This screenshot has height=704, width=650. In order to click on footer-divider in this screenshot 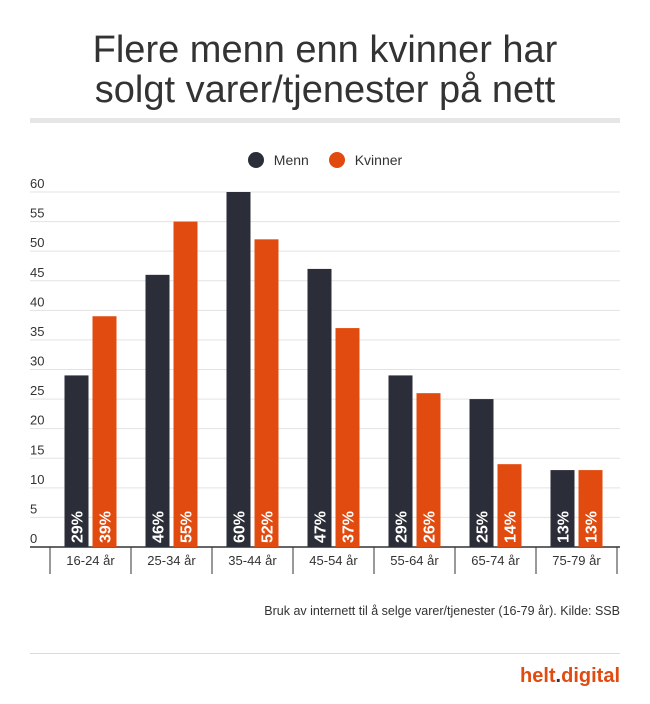, I will do `click(325, 653)`.